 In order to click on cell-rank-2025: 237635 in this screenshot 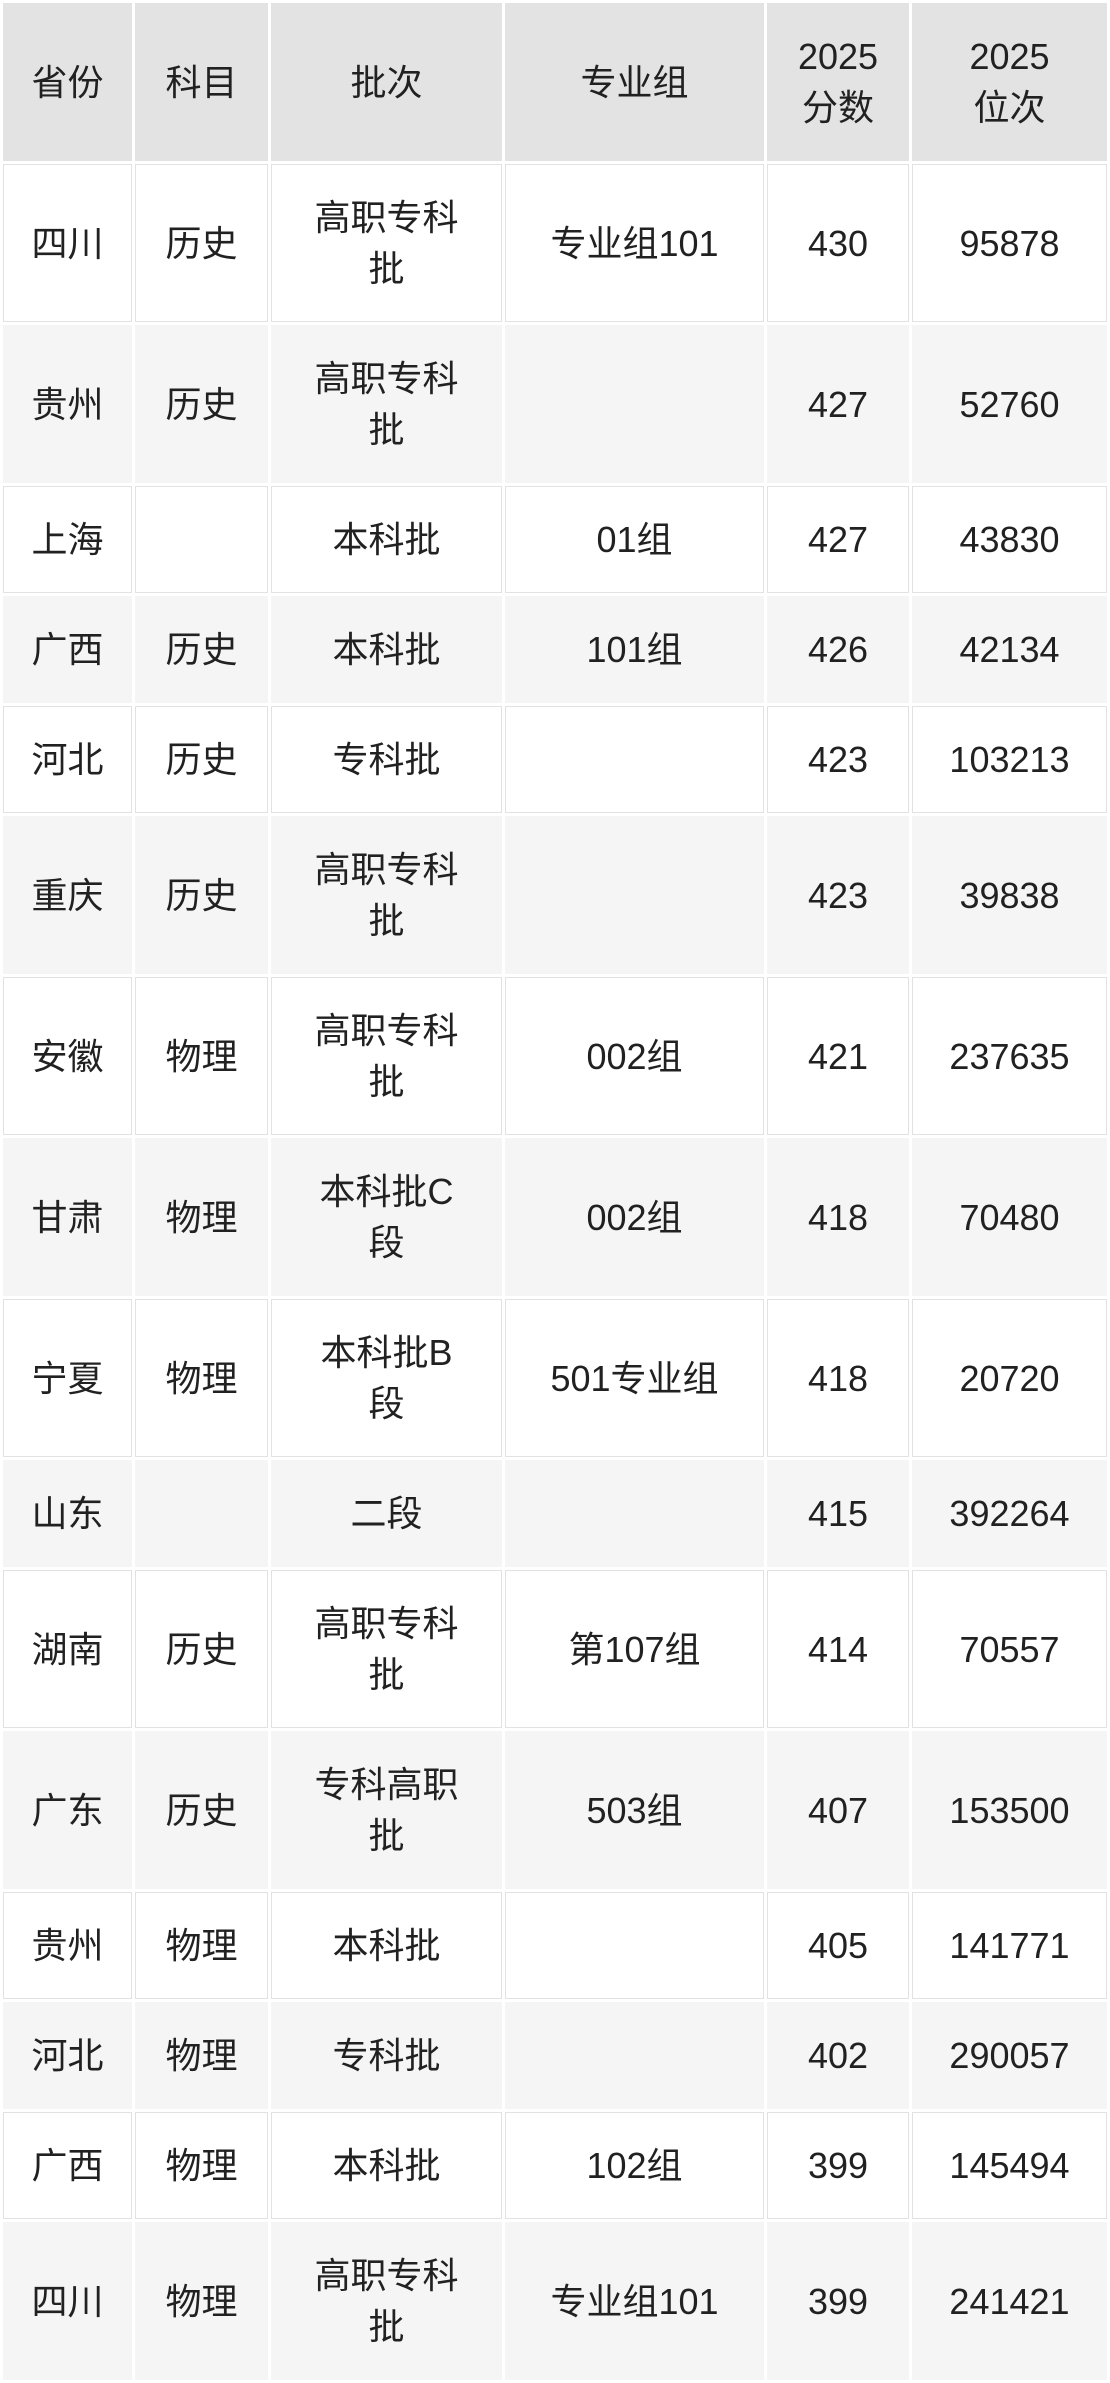, I will do `click(1009, 1056)`.